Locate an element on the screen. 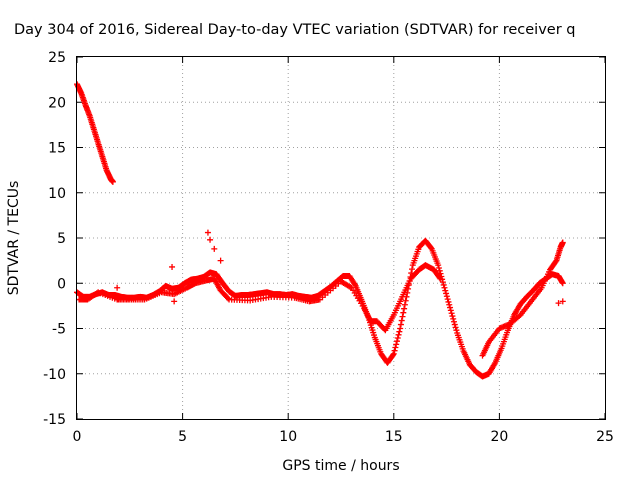 The image size is (640, 480). y-tick-label: 10 is located at coordinates (57, 194).